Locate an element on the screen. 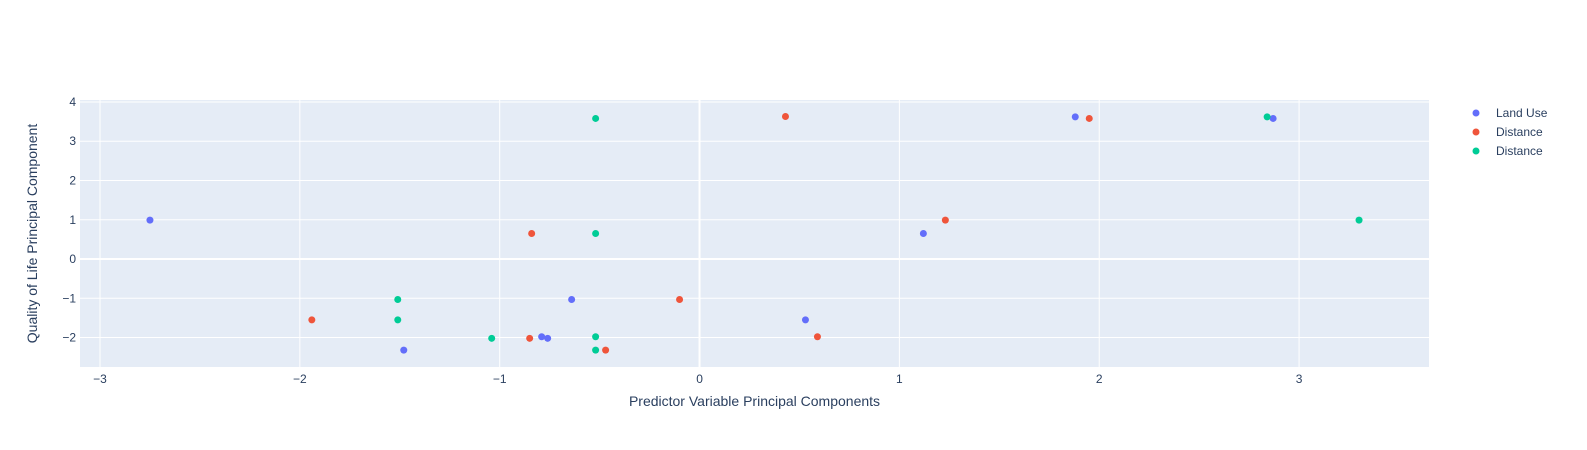 This screenshot has height=450, width=1587. x-tick-label: −3 is located at coordinates (100, 379).